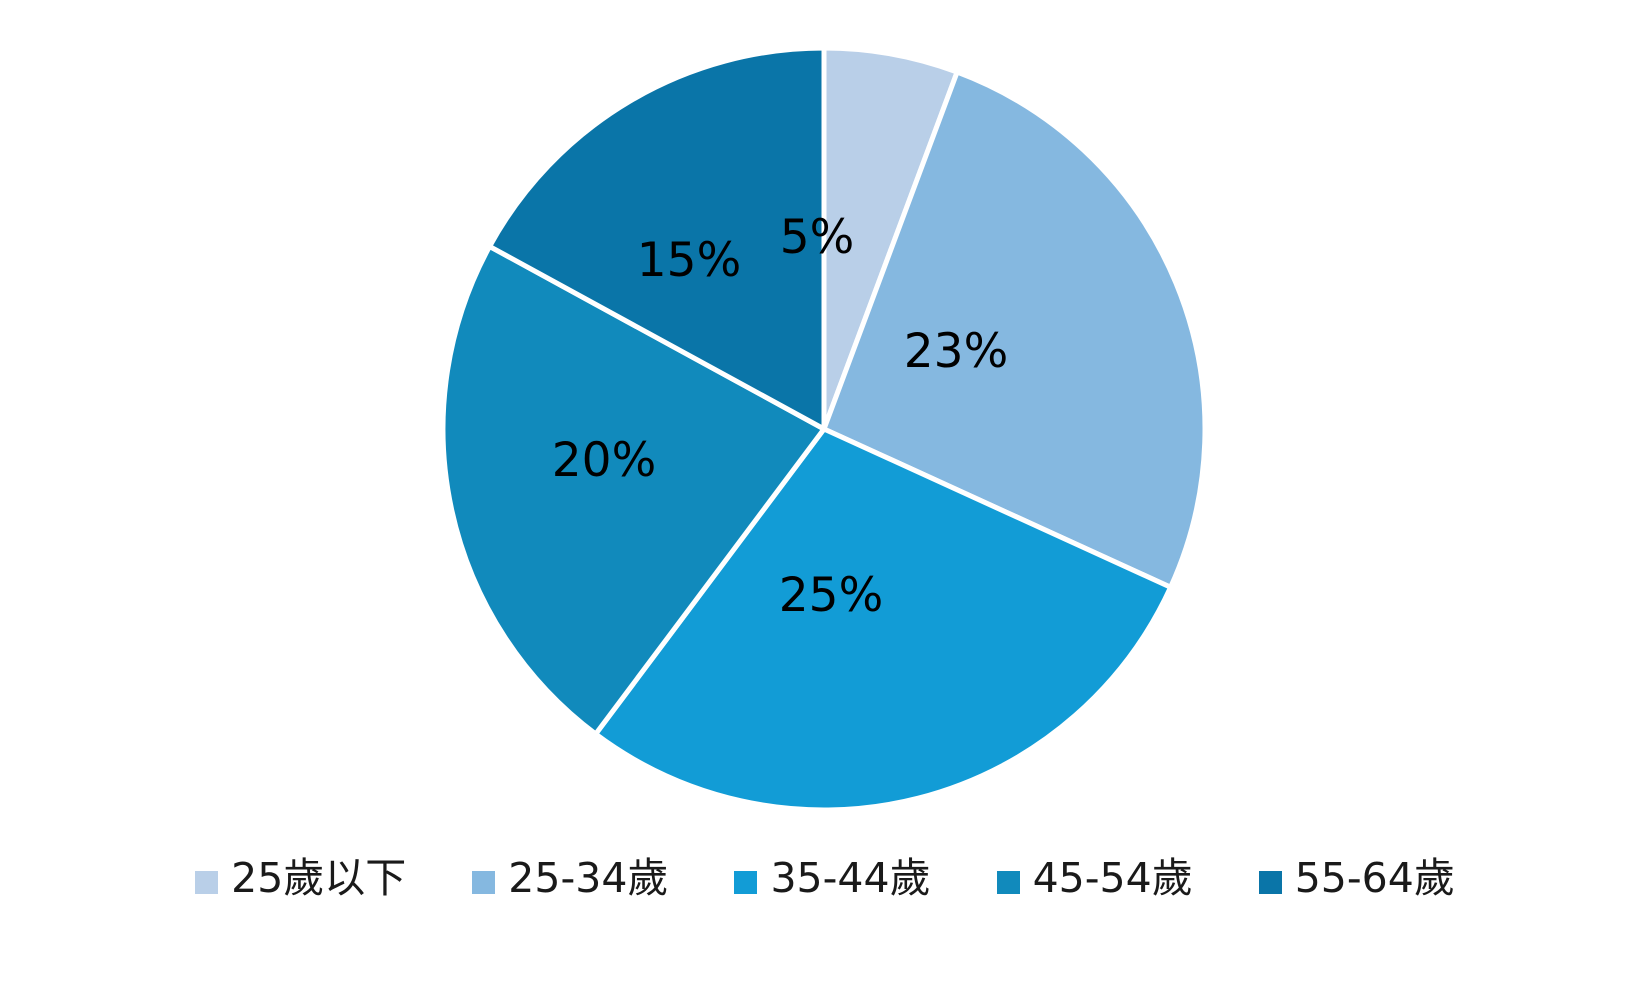 The image size is (1650, 990). Describe the element at coordinates (1374, 878) in the screenshot. I see `legend-label: 55-64歲` at that location.